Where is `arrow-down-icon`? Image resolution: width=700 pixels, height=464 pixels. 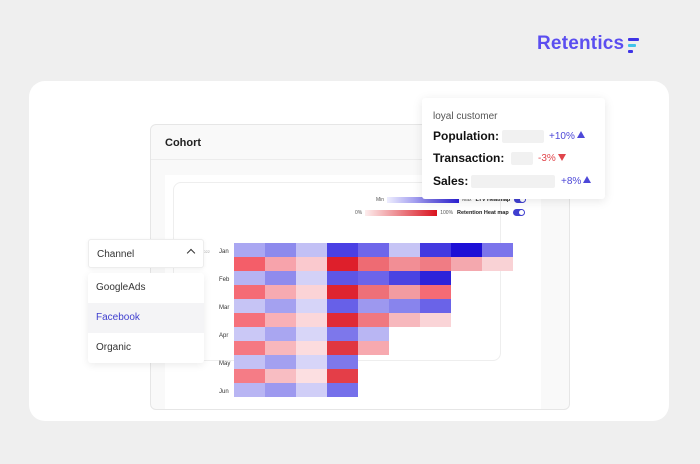
arrow-down-icon is located at coordinates (561, 157).